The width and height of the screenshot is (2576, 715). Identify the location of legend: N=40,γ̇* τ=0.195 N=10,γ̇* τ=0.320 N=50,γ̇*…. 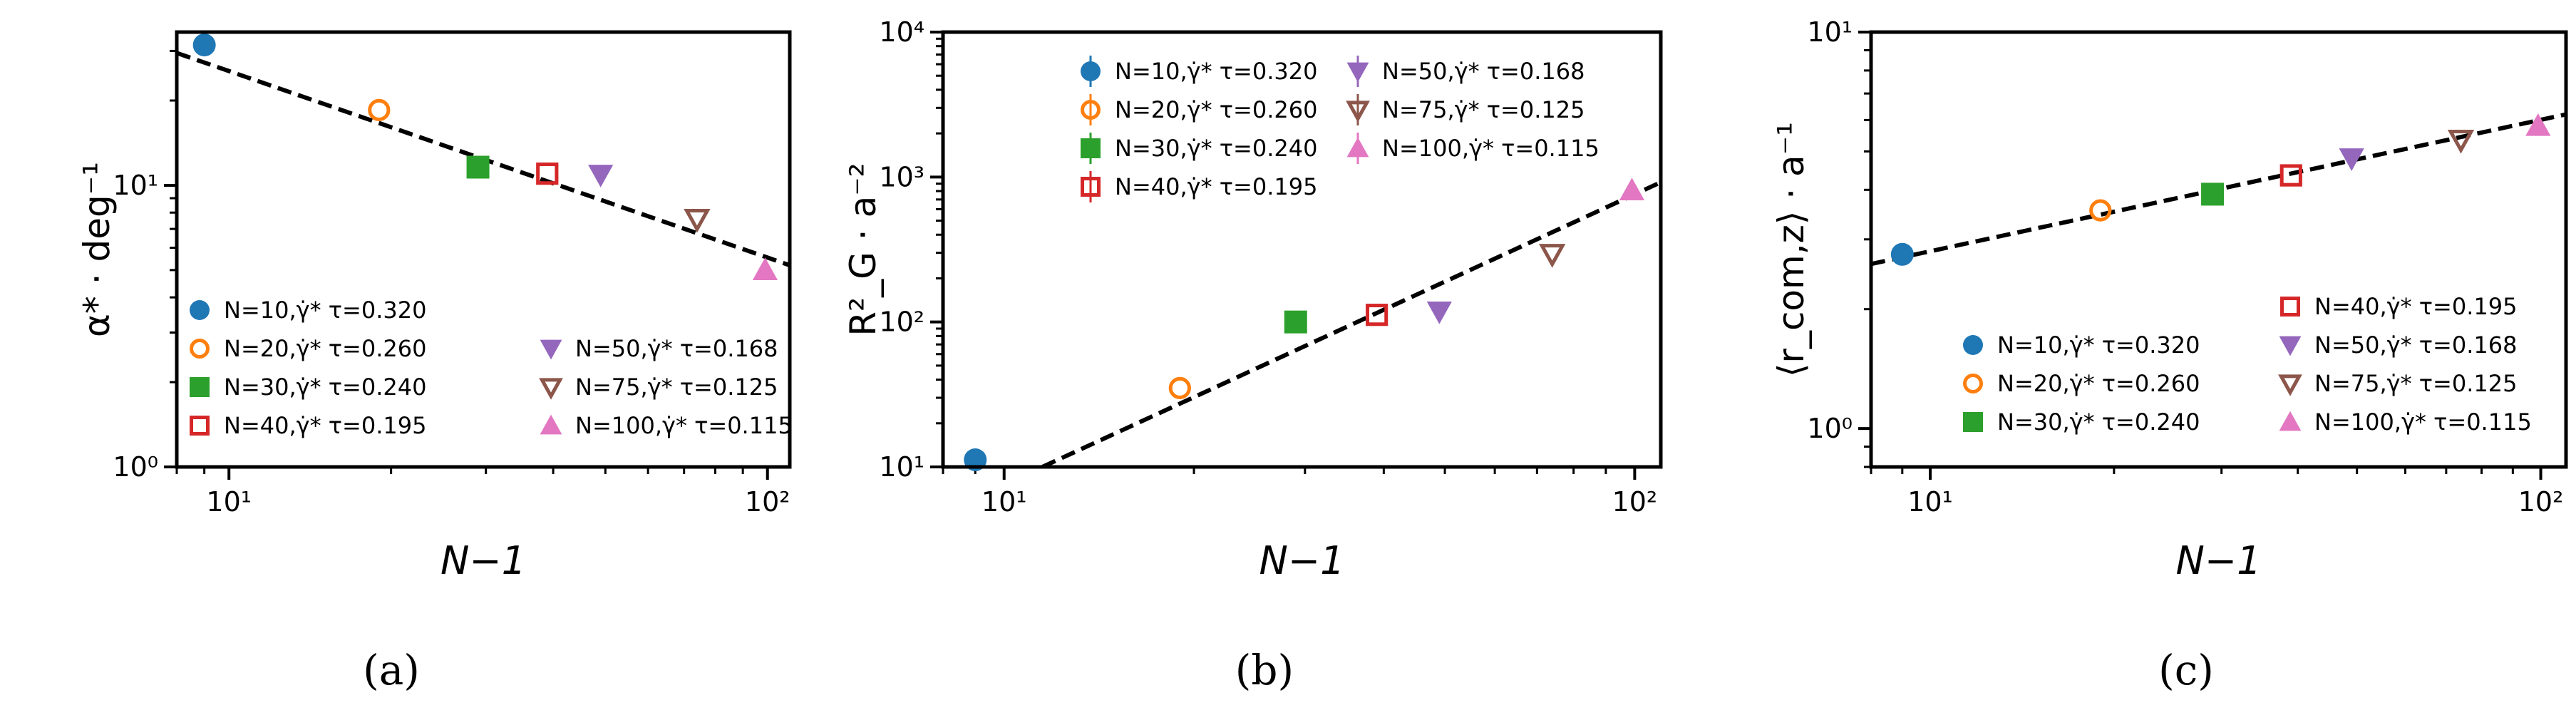
(2247, 364).